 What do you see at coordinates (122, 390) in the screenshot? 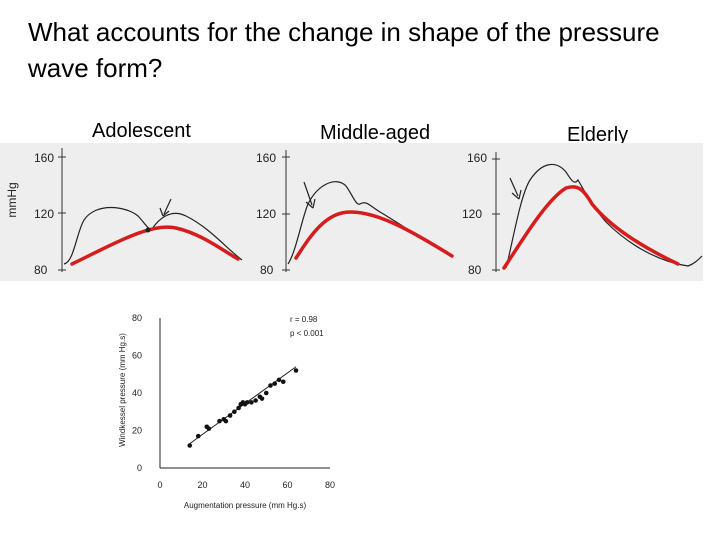
I see `y-axis-label: Windkessel pressure (mm Hg.s)` at bounding box center [122, 390].